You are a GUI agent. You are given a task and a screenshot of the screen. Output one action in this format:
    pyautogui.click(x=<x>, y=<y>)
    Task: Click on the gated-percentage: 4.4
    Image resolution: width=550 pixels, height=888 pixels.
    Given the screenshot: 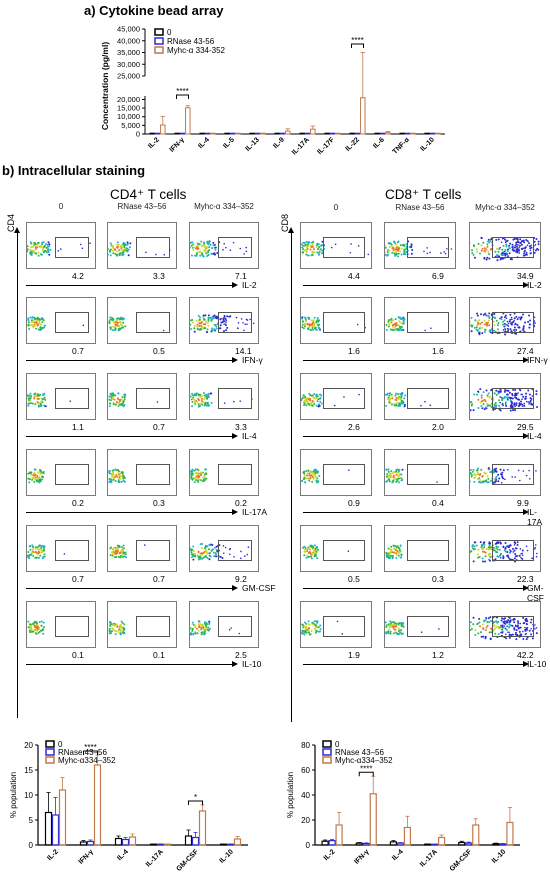 What is the action you would take?
    pyautogui.click(x=354, y=276)
    